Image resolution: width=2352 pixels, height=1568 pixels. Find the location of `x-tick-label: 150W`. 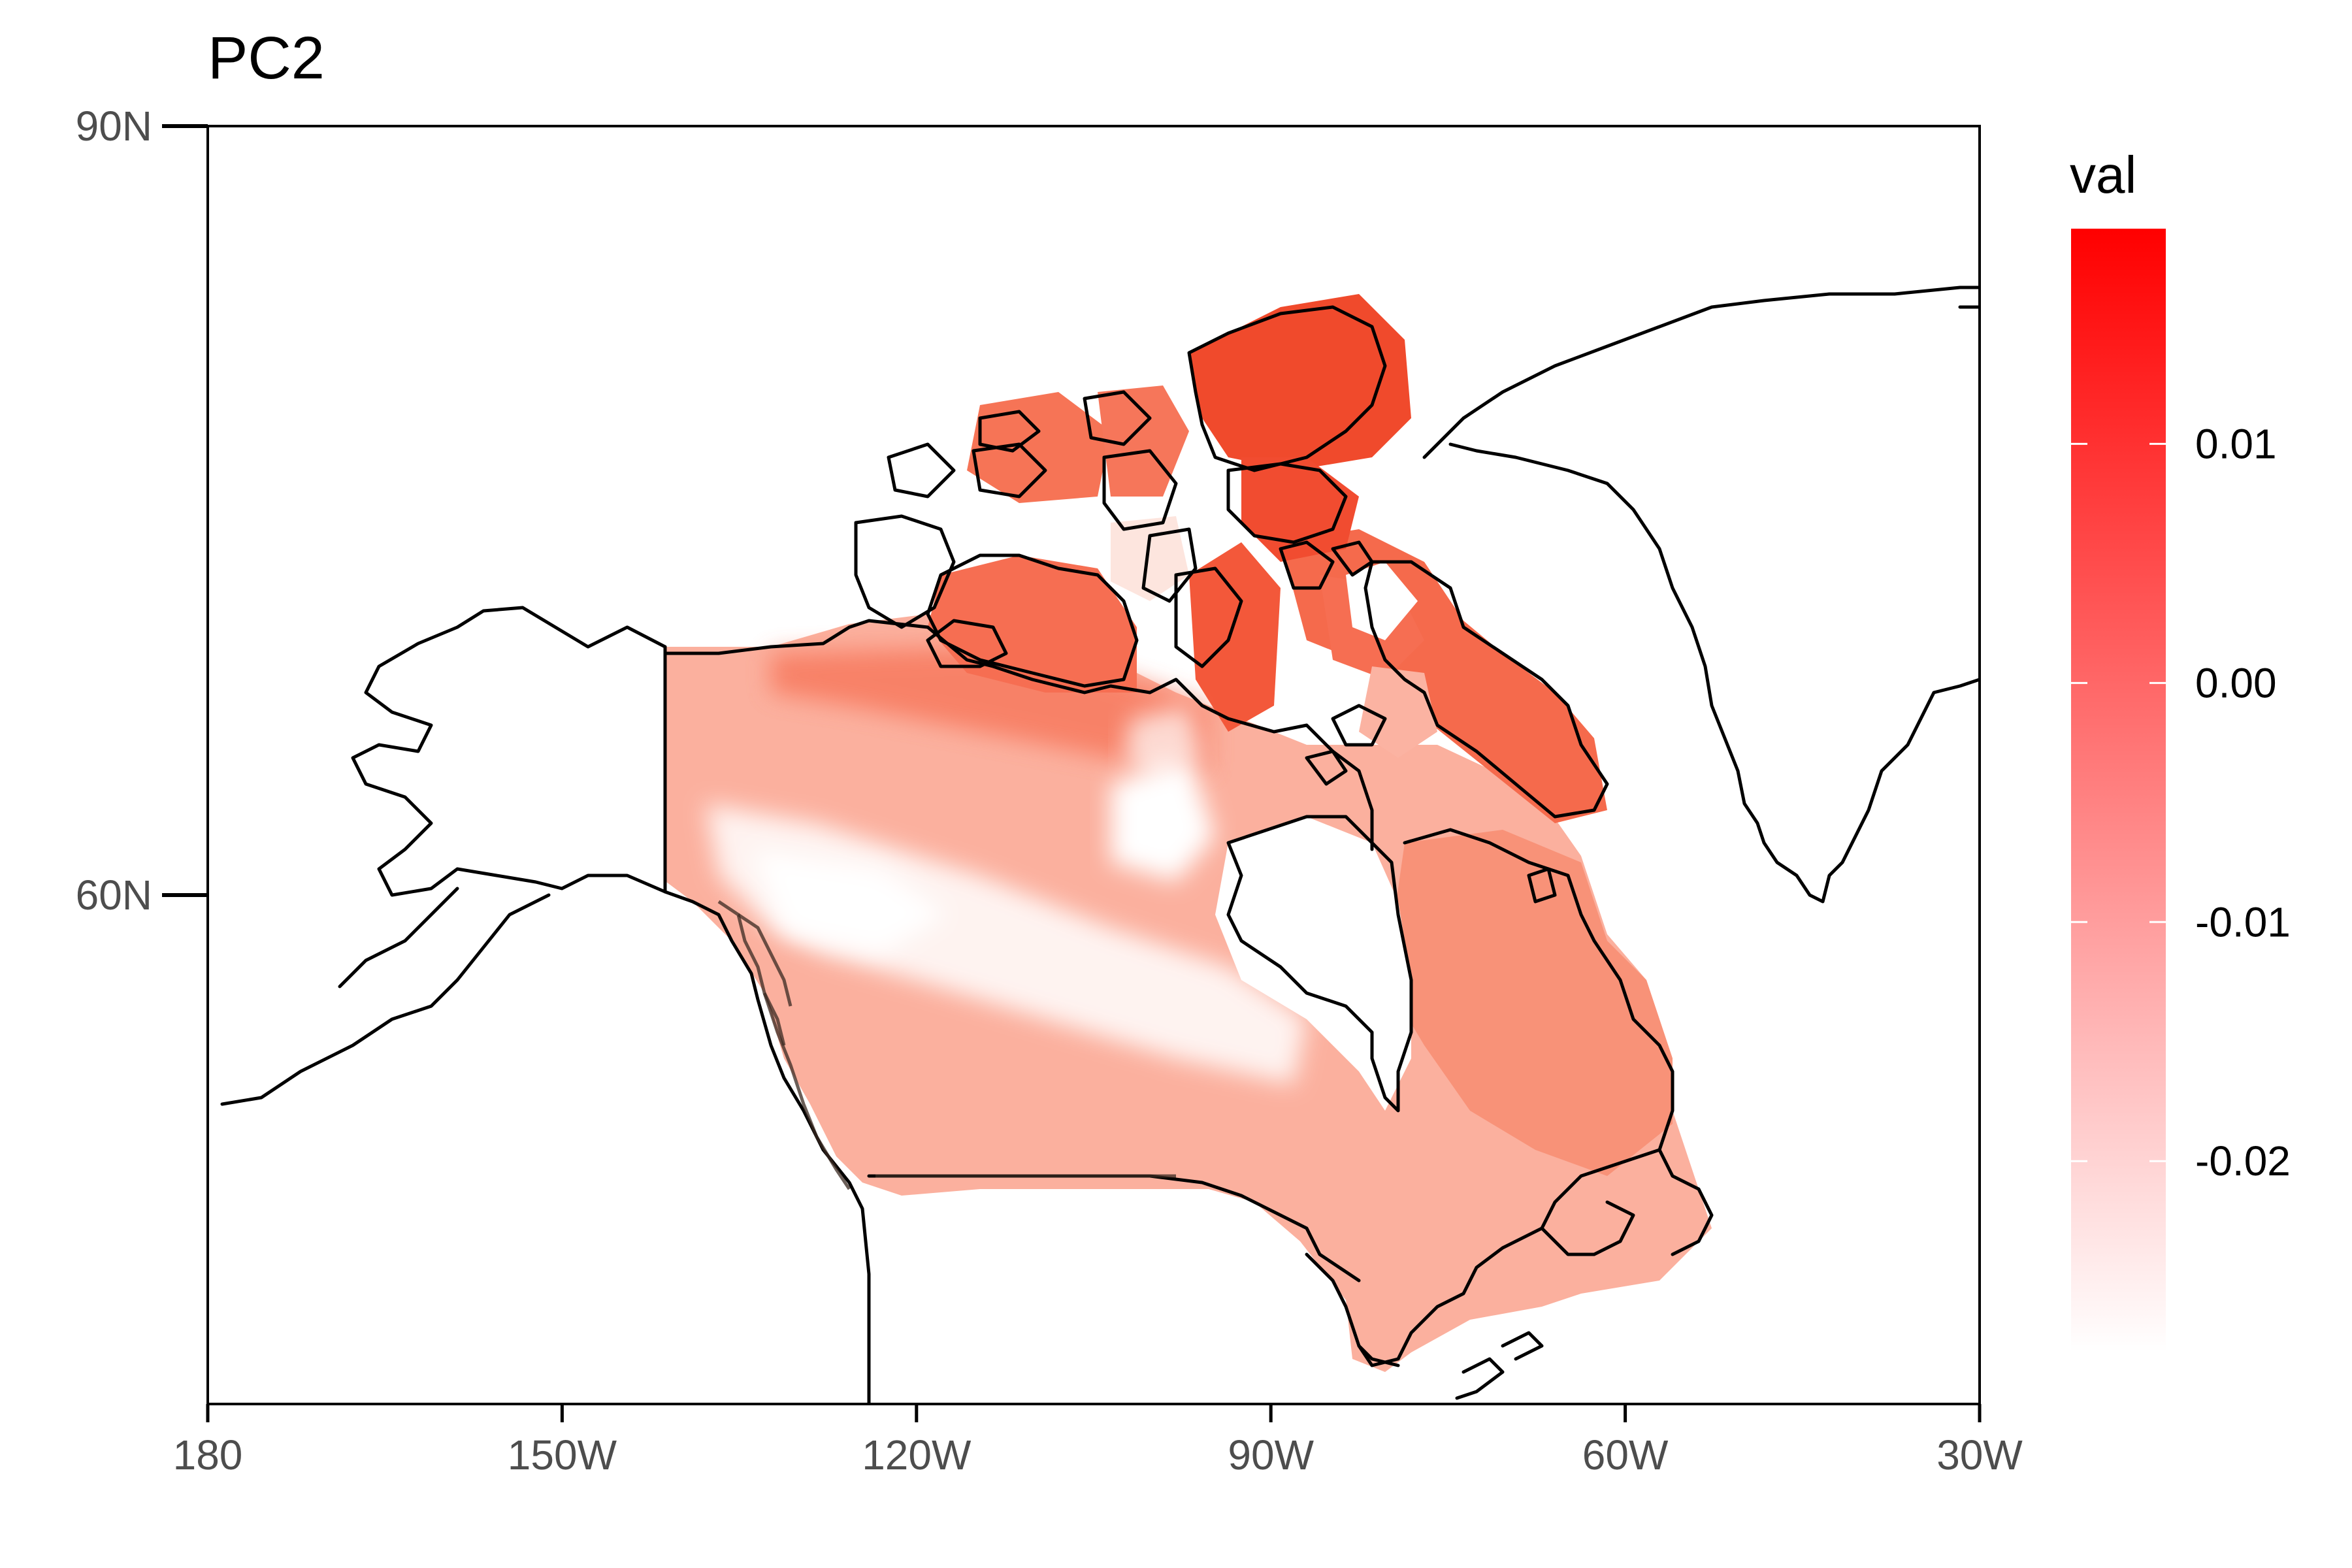

x-tick-label: 150W is located at coordinates (562, 1454).